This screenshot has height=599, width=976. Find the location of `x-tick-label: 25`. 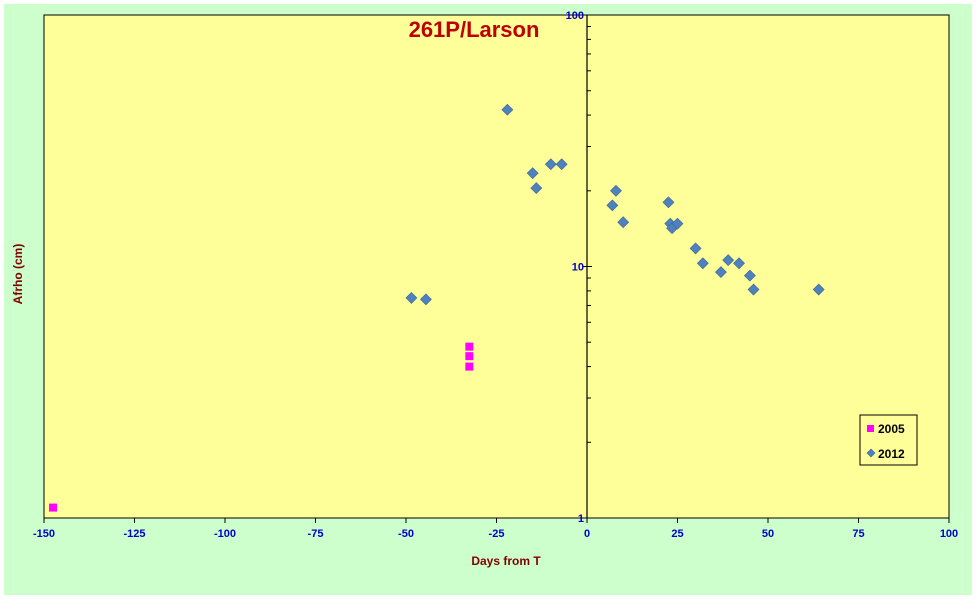

x-tick-label: 25 is located at coordinates (677, 534).